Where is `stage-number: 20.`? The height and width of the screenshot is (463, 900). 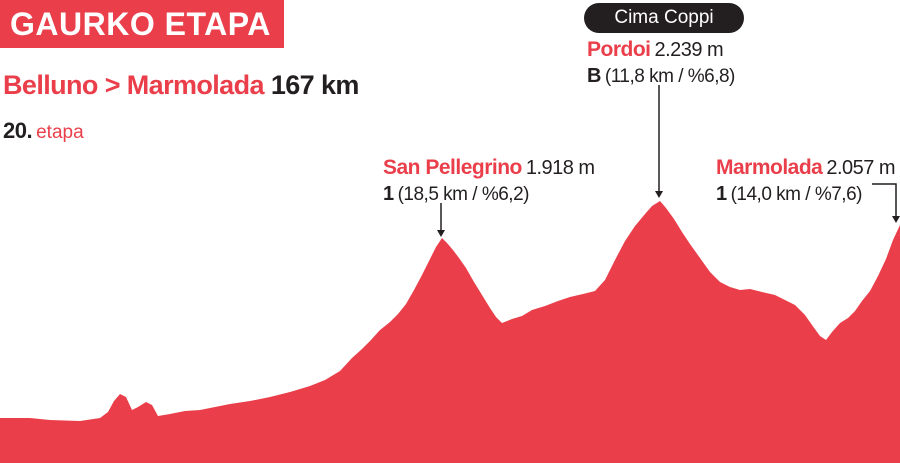 stage-number: 20. is located at coordinates (18, 130).